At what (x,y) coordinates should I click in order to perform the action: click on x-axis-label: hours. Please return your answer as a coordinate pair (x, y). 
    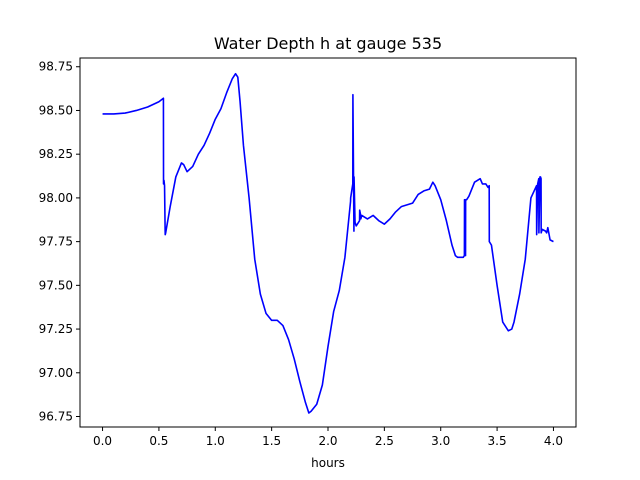
    Looking at the image, I should click on (328, 463).